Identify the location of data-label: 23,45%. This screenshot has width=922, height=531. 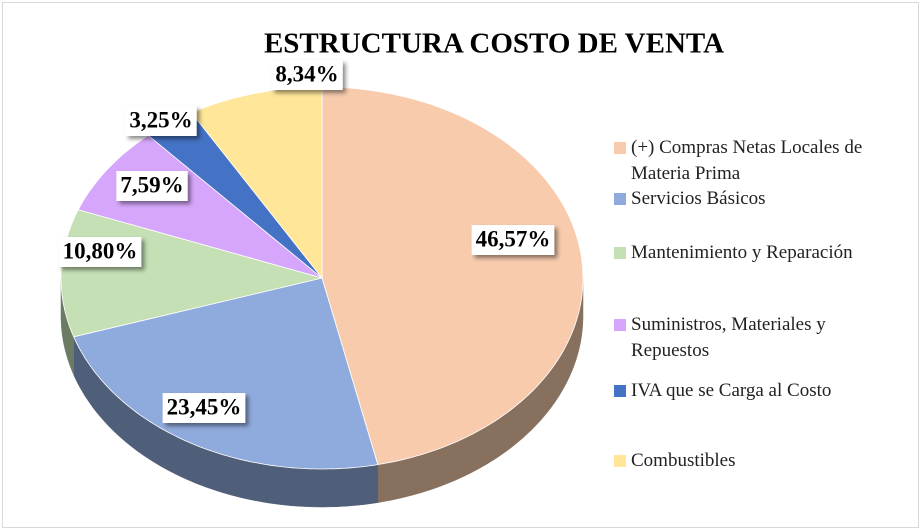
(204, 408).